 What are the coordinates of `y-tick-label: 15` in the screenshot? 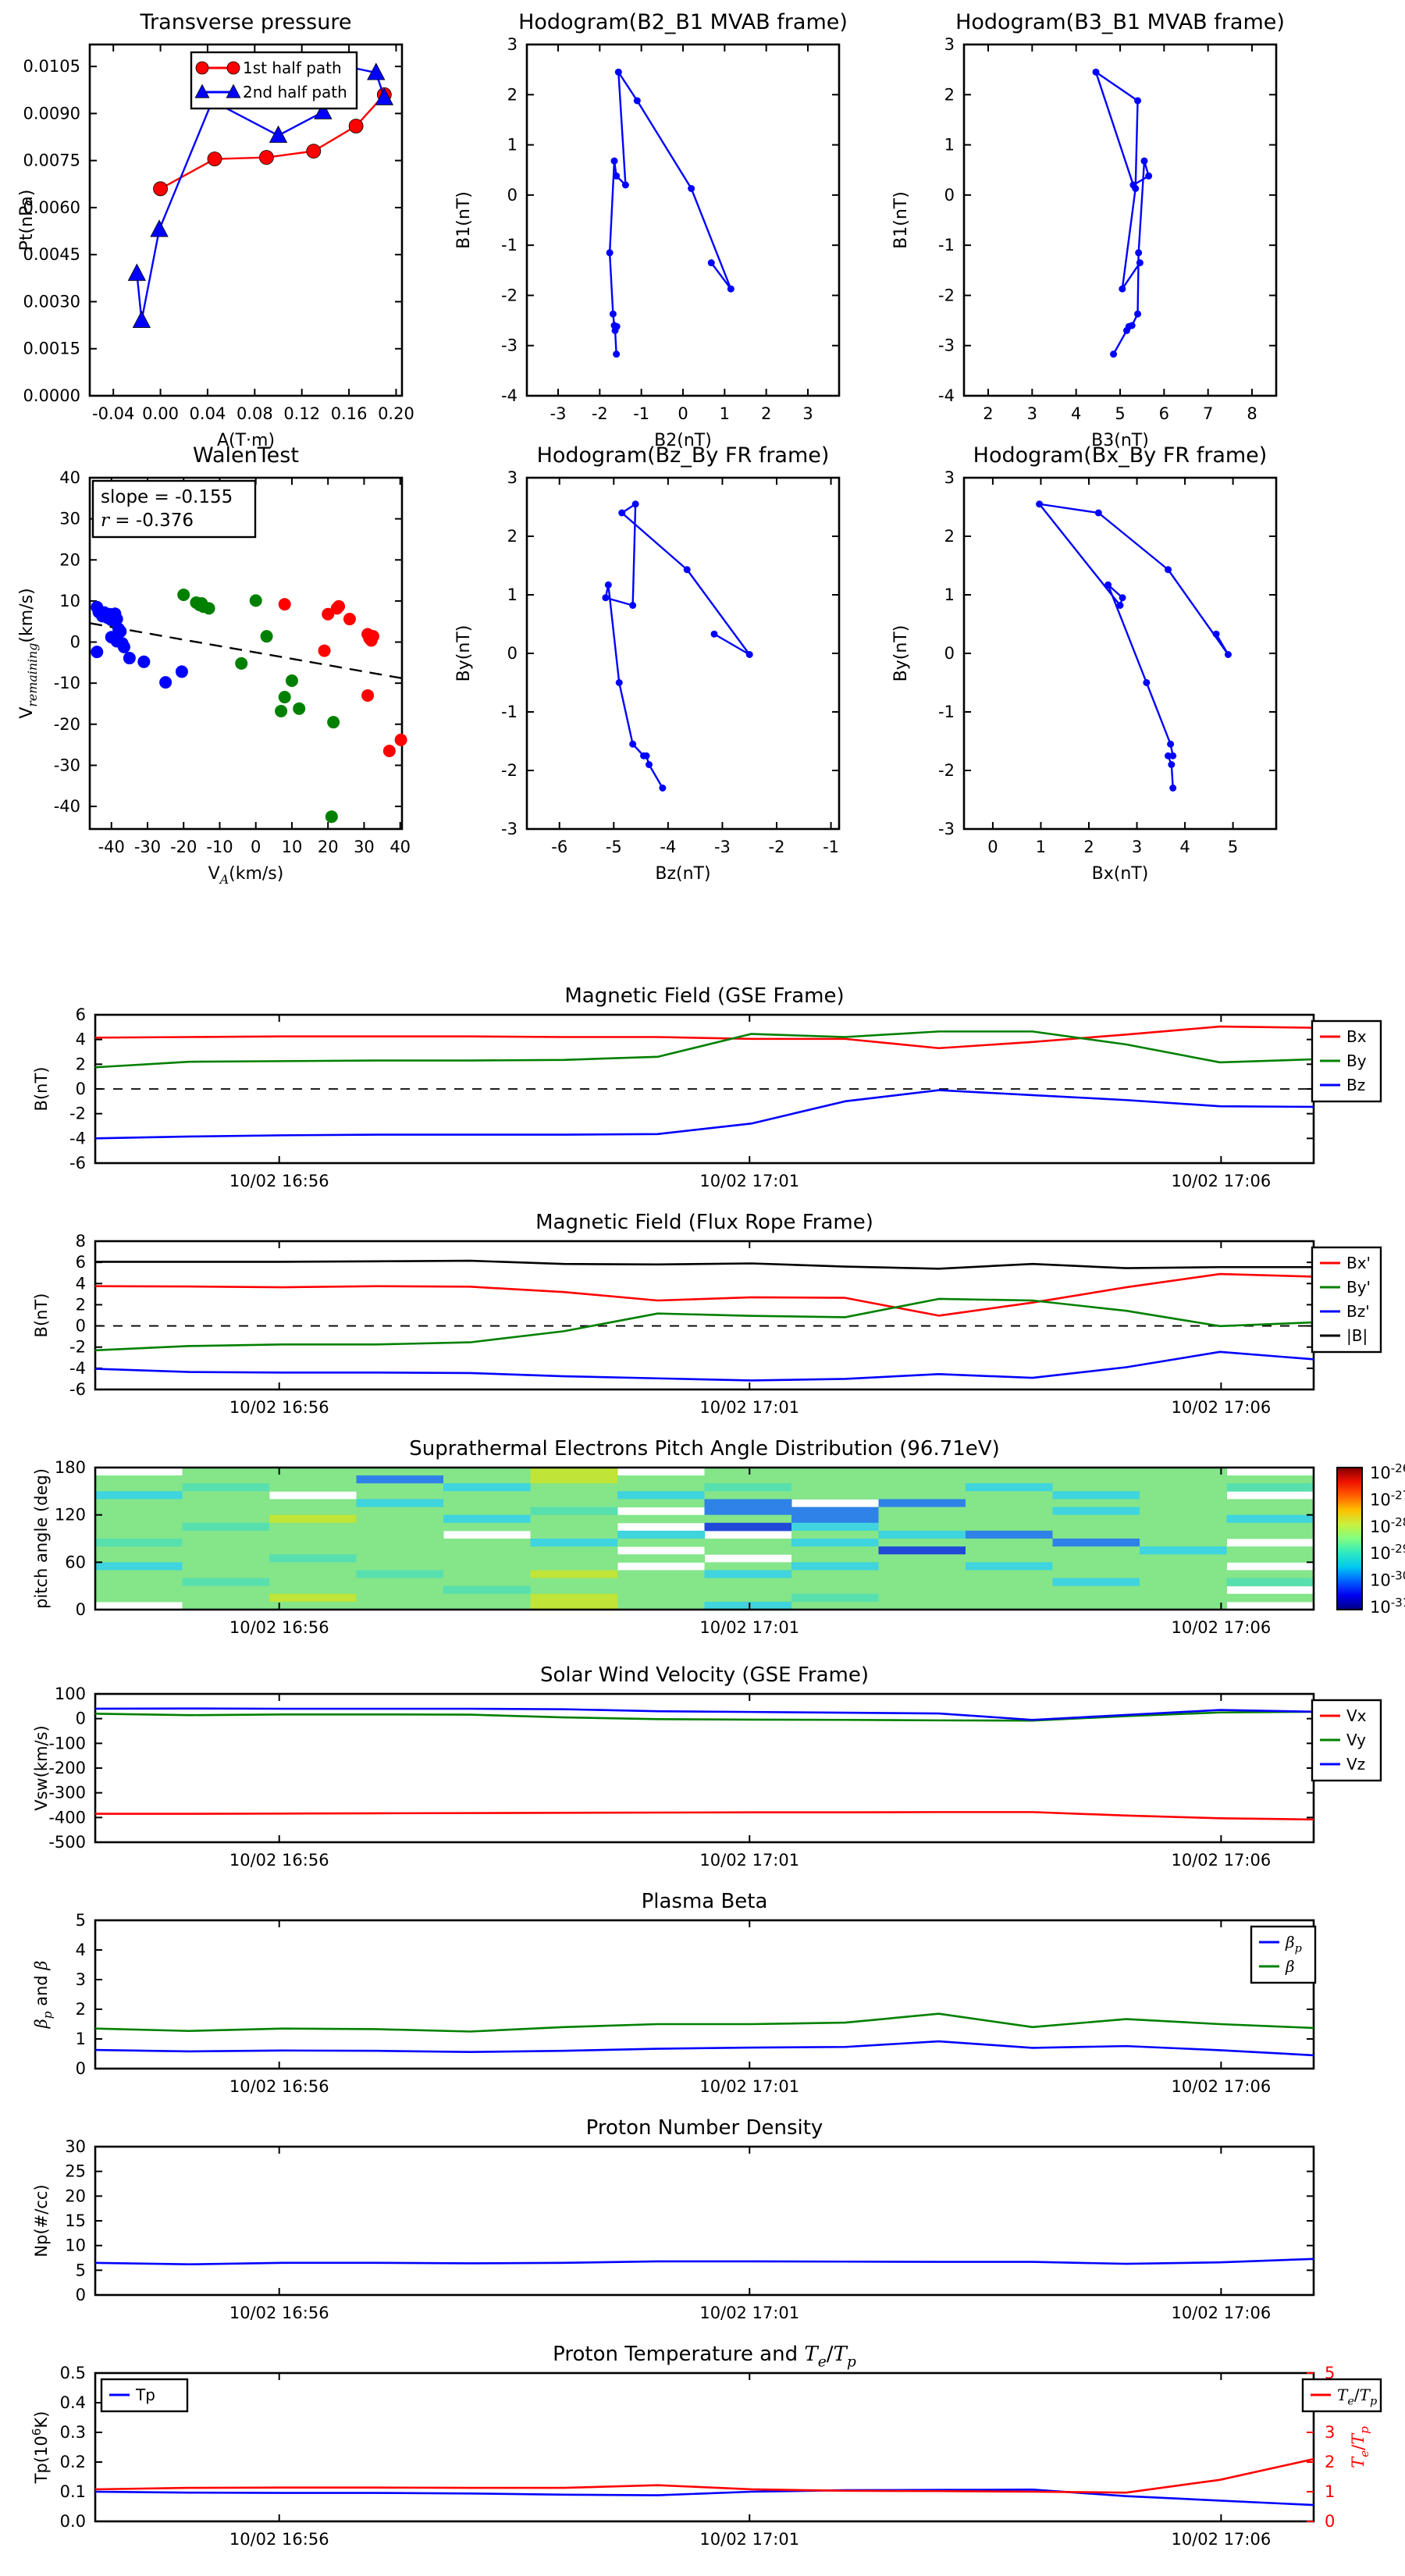 It's located at (76, 2220).